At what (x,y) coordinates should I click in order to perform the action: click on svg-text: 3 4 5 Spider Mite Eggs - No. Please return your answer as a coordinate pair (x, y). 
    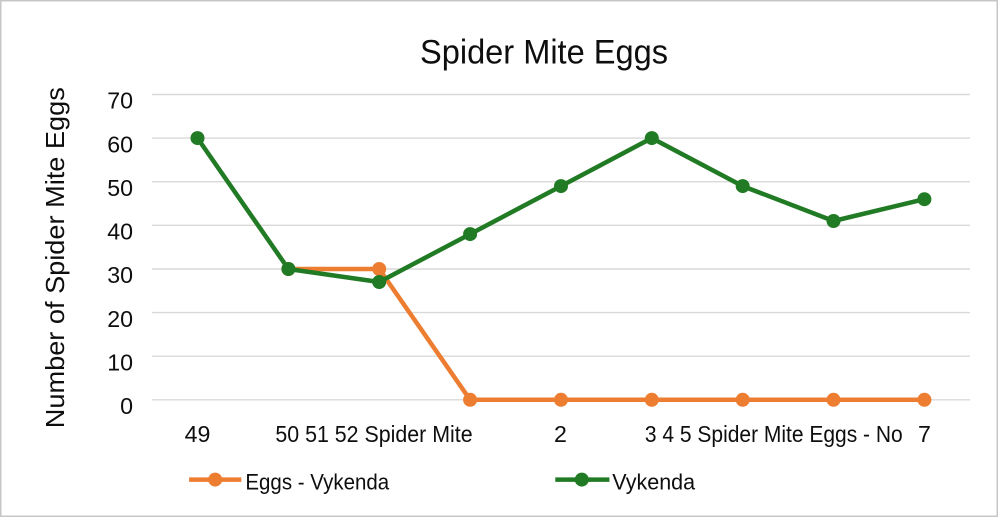
    Looking at the image, I should click on (774, 434).